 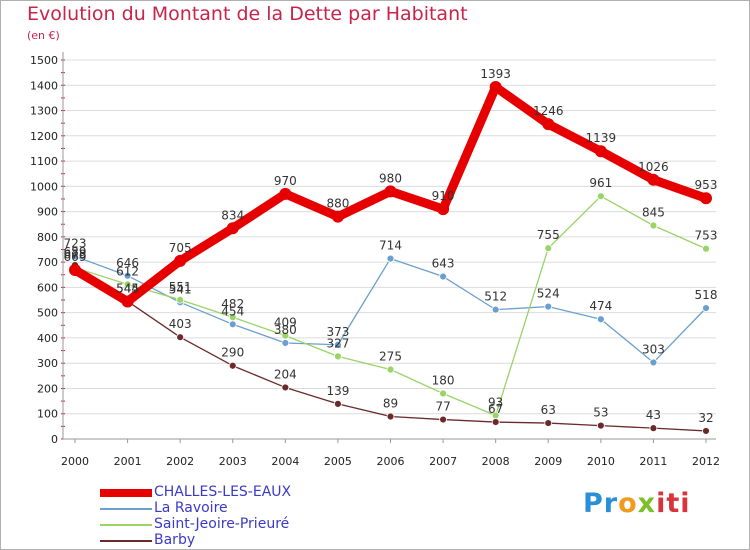 What do you see at coordinates (47, 287) in the screenshot?
I see `y-tick-label: 600` at bounding box center [47, 287].